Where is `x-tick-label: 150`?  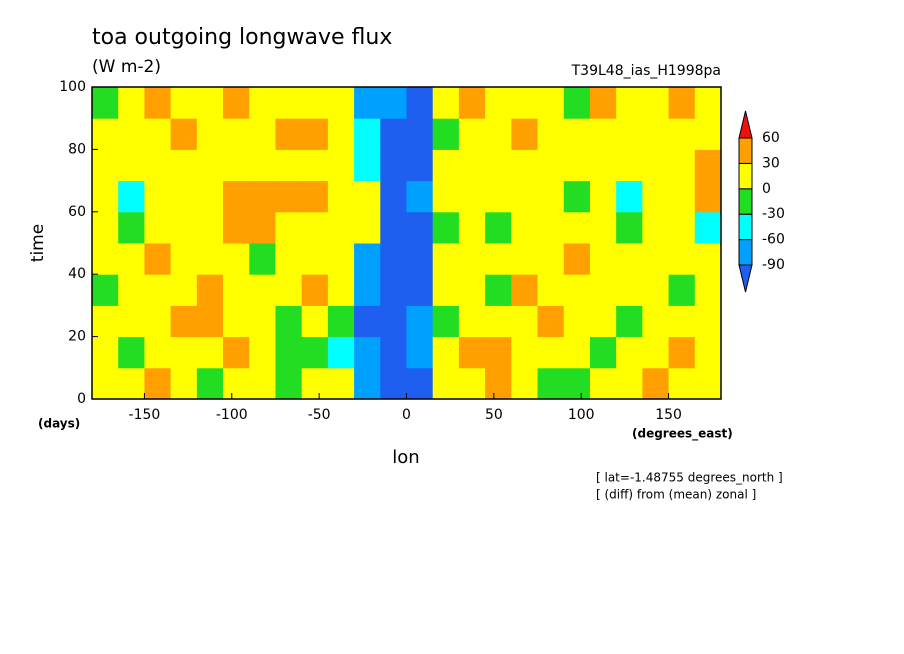
x-tick-label: 150 is located at coordinates (668, 415).